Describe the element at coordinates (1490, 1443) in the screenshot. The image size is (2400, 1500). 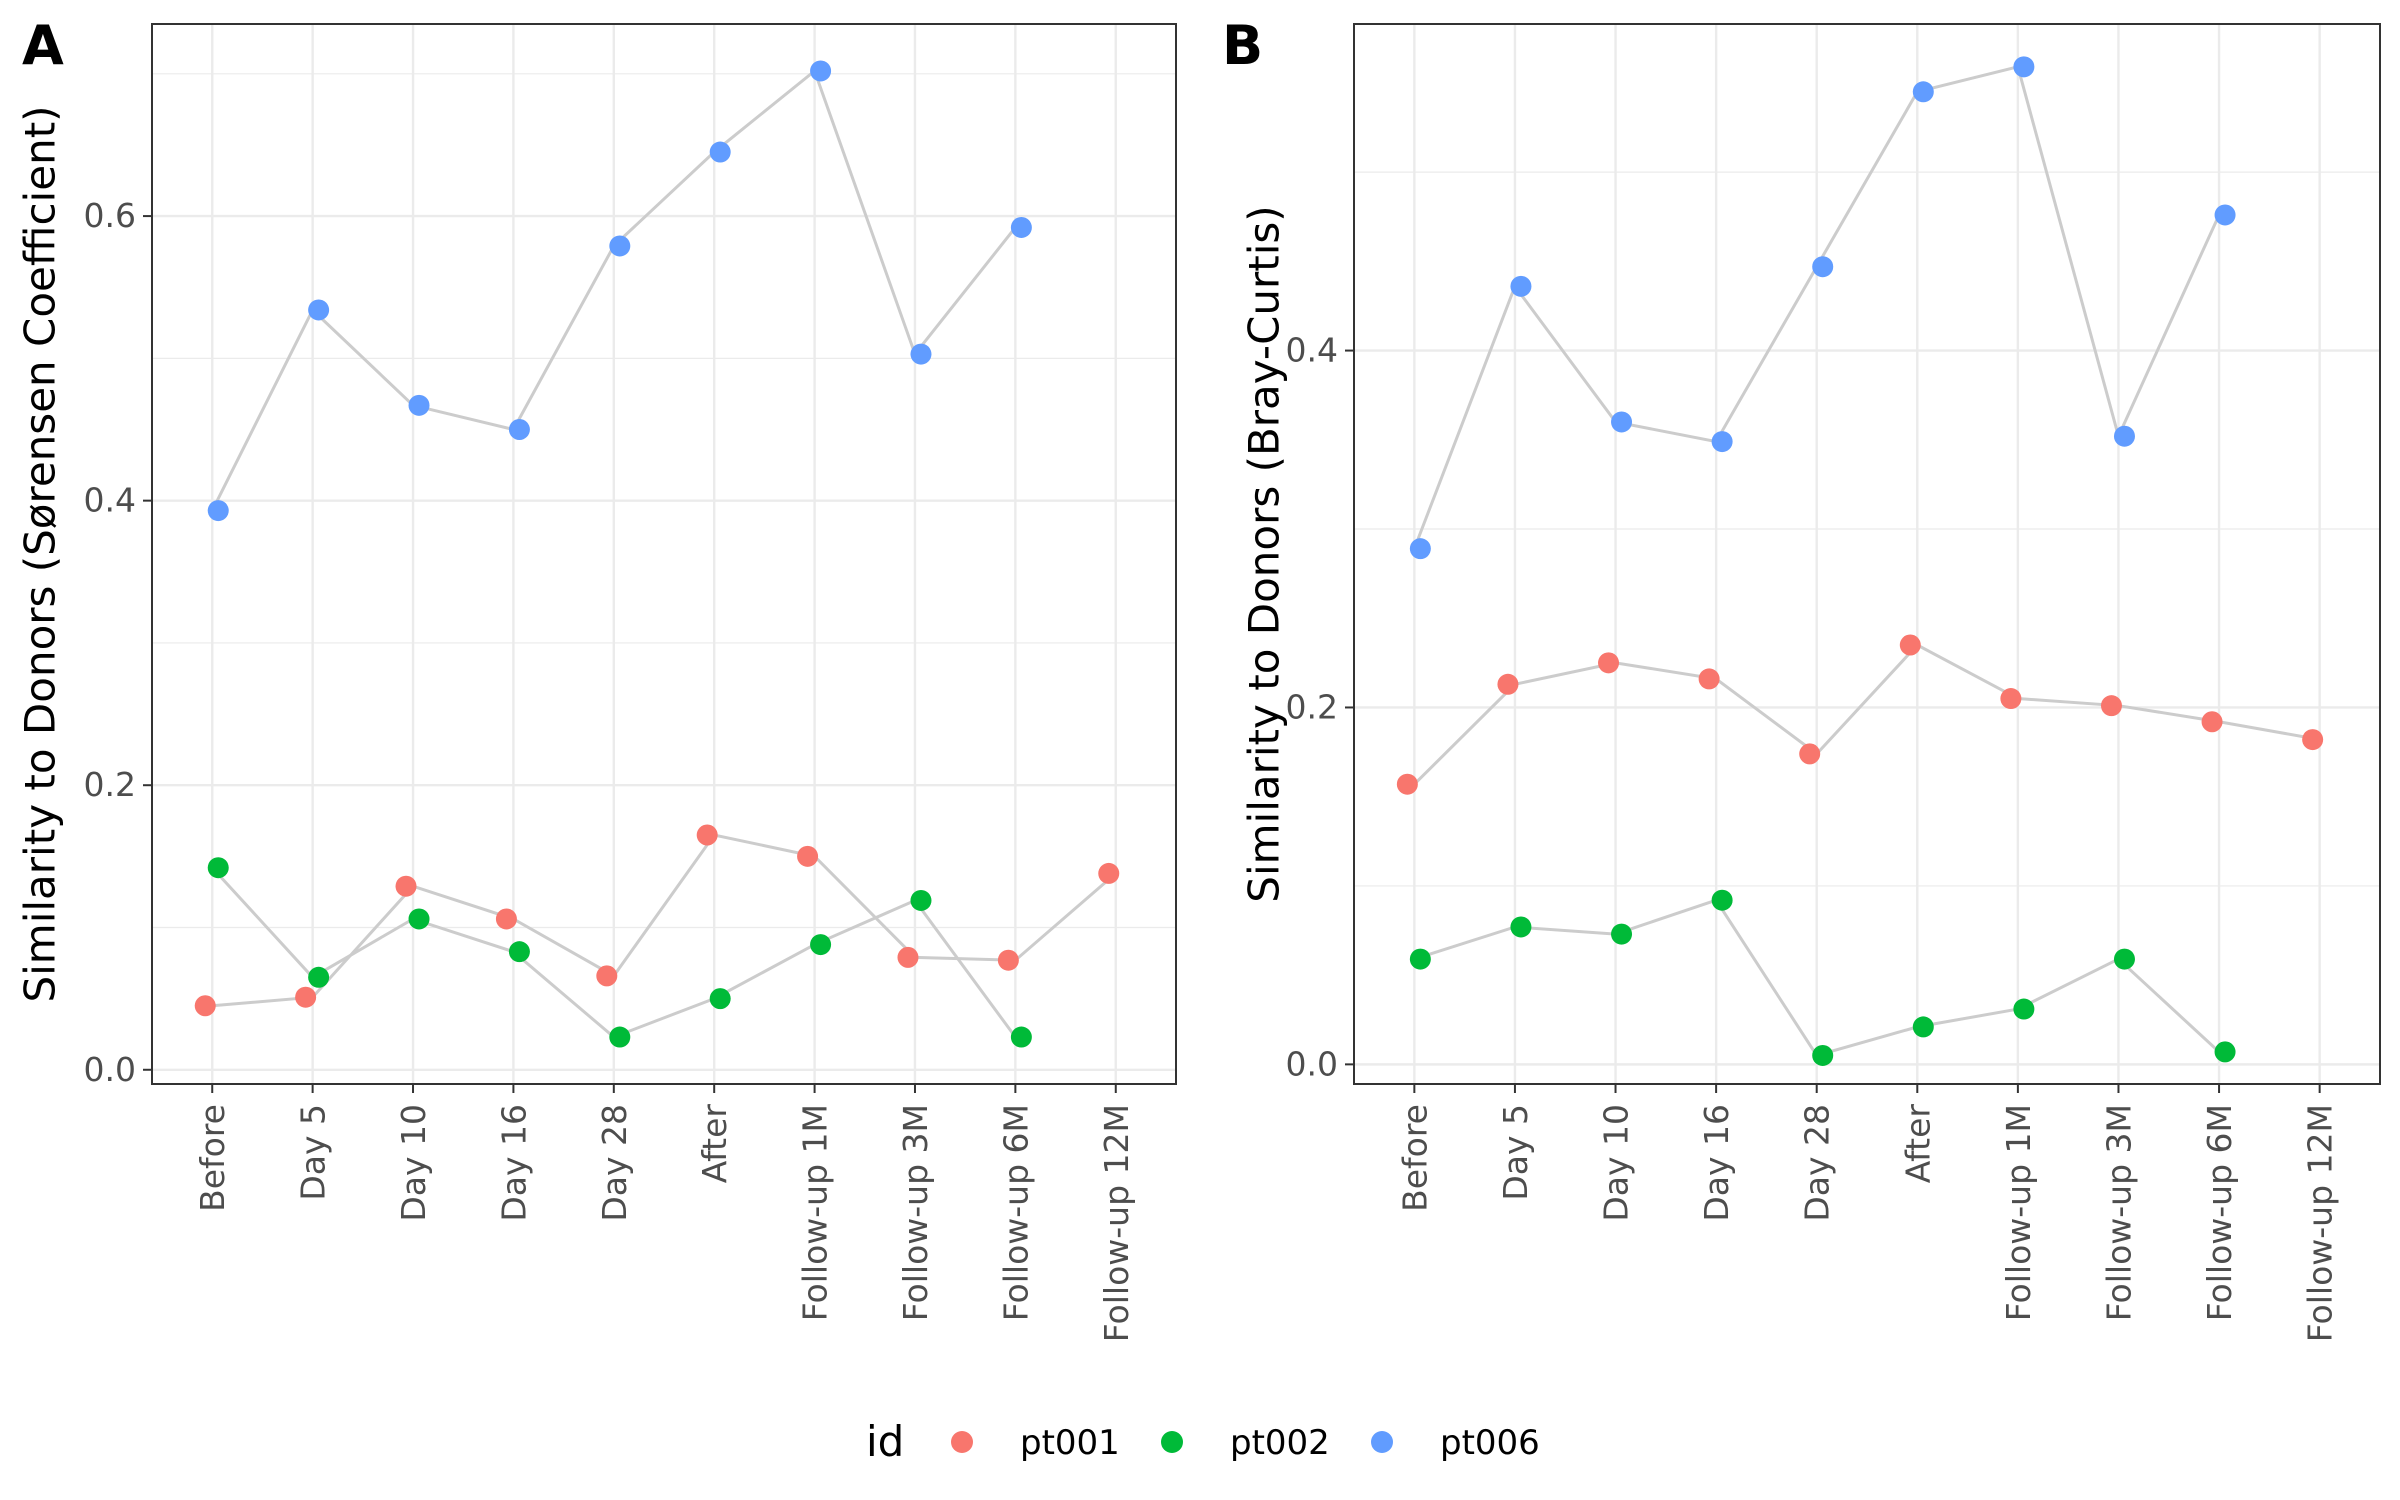
I see `legend-label-pt006: pt006` at that location.